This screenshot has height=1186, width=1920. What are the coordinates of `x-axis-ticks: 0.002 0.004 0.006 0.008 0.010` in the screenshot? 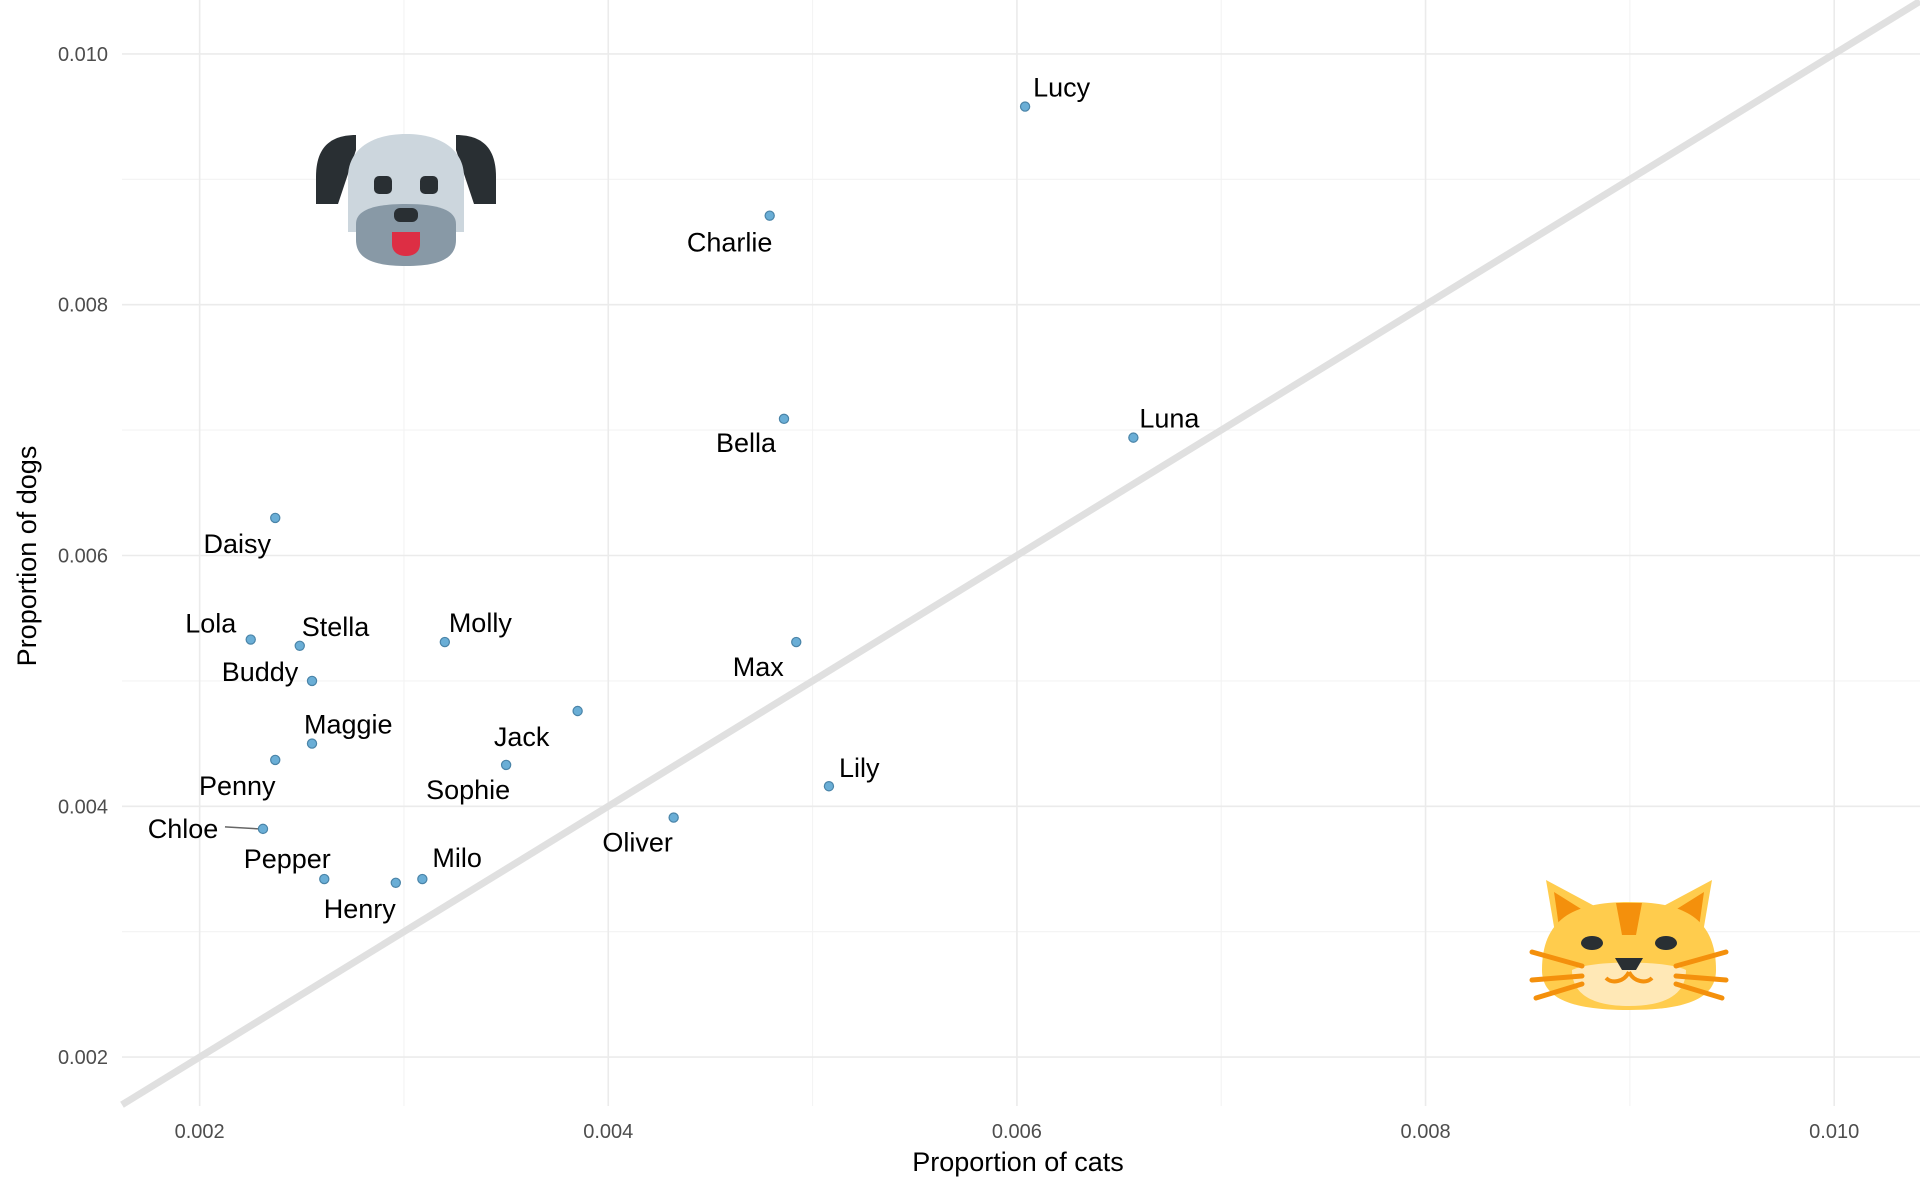 It's located at (1017, 1132).